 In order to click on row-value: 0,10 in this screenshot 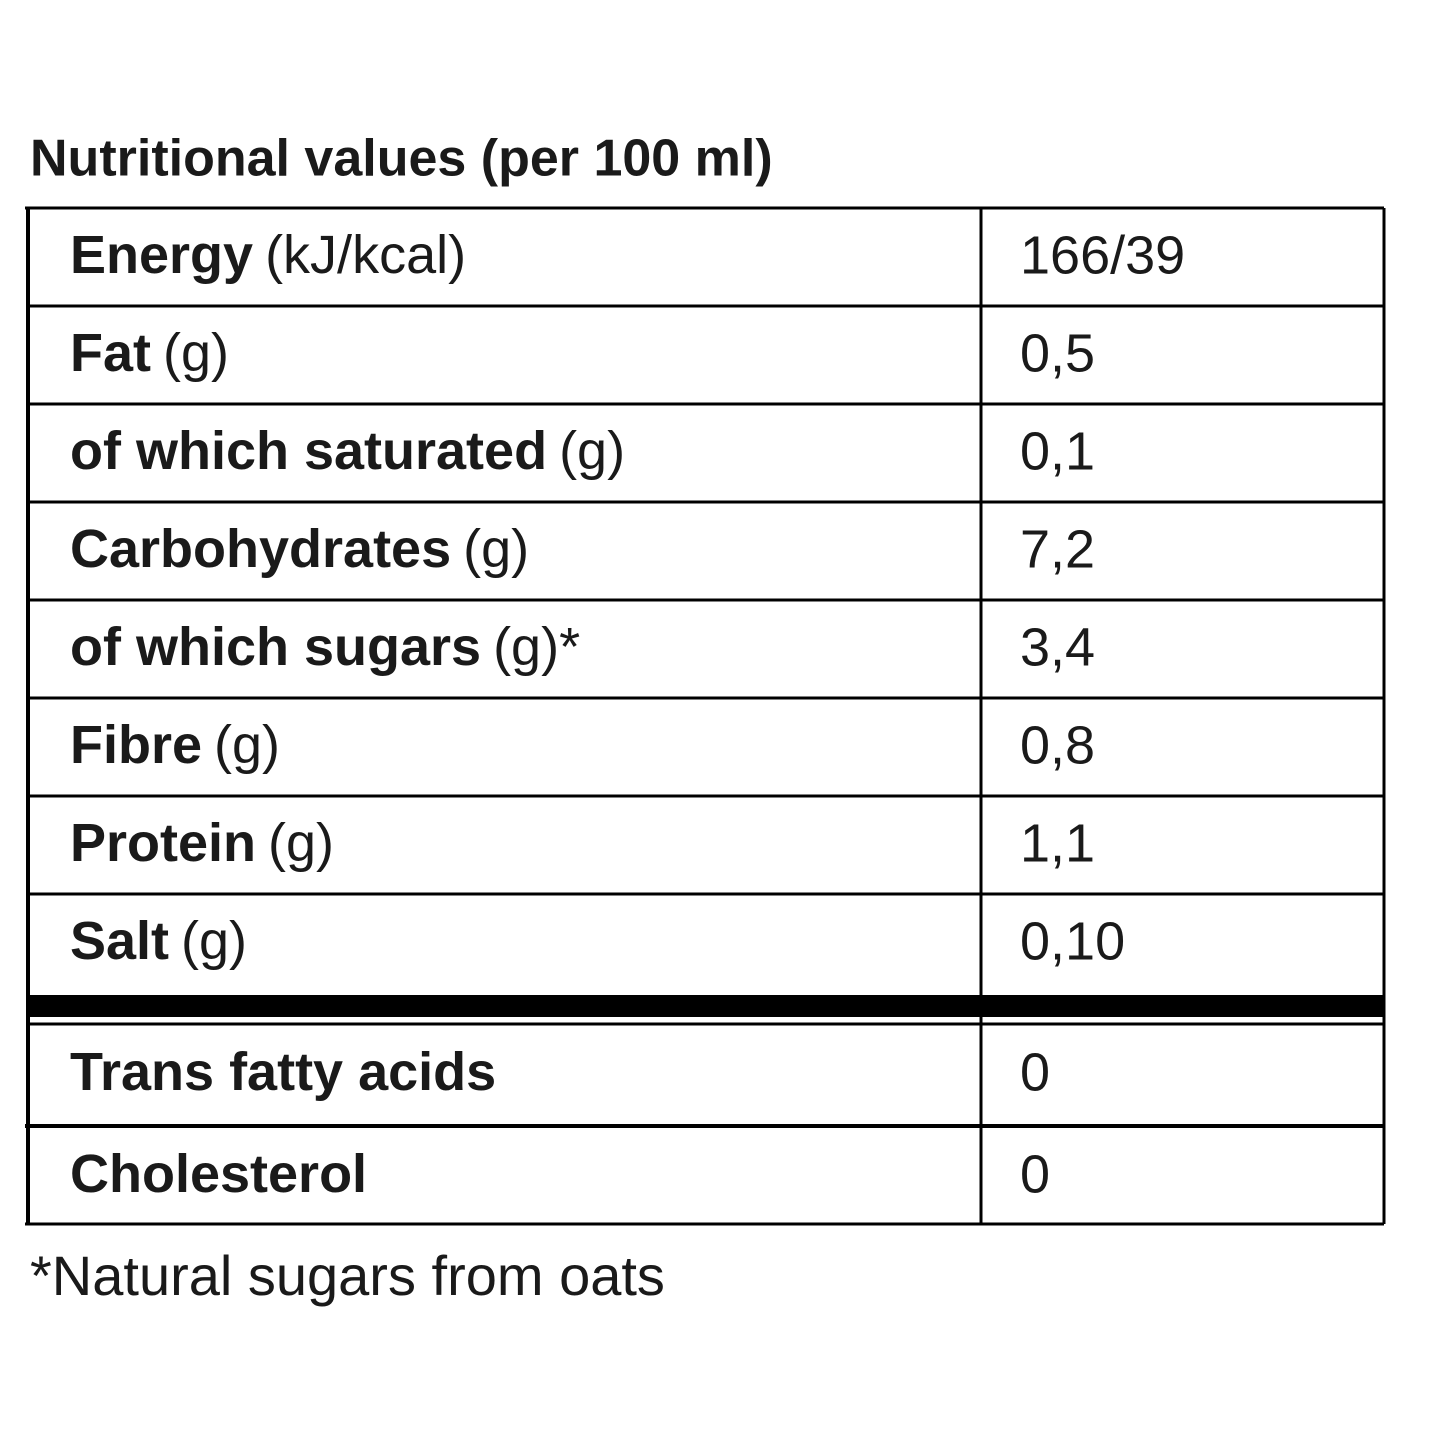, I will do `click(1072, 941)`.